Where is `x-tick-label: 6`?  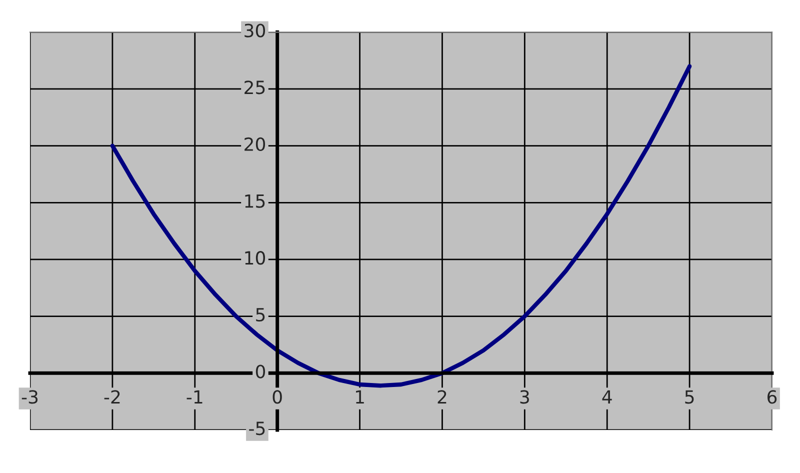 x-tick-label: 6 is located at coordinates (772, 397).